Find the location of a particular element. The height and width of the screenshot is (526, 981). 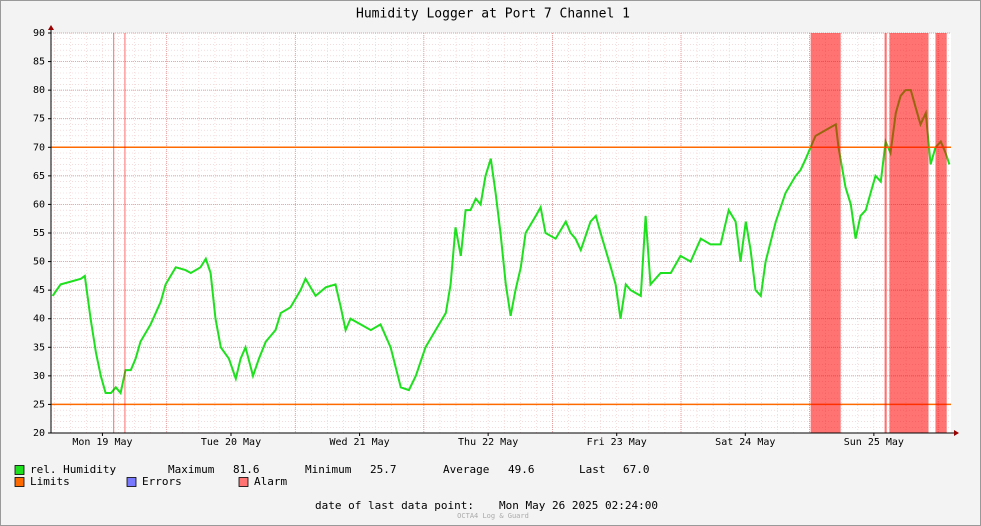

y-tick-label: 85 is located at coordinates (39, 62).